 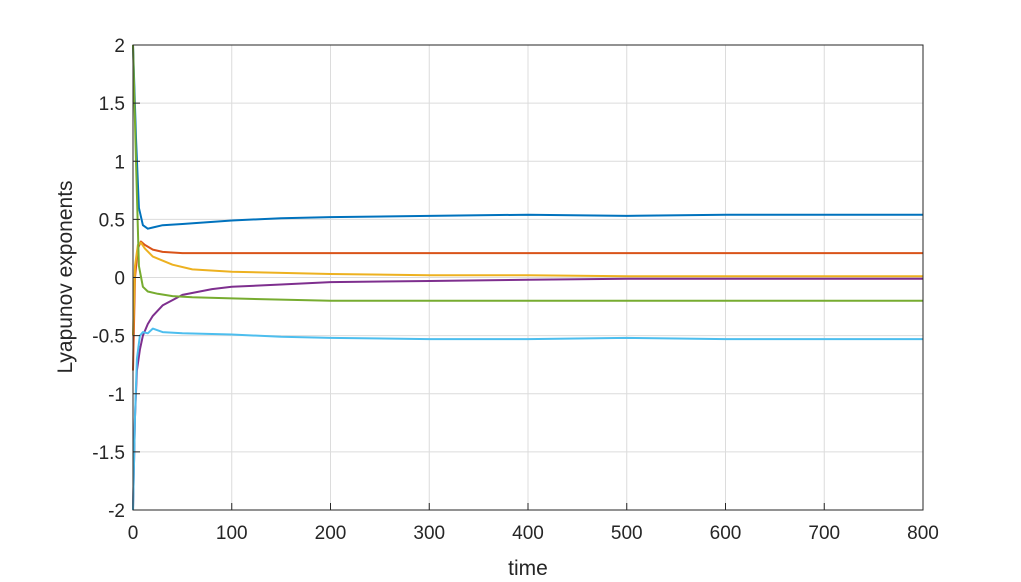 I want to click on y-tick-label: 0.5, so click(x=112, y=220).